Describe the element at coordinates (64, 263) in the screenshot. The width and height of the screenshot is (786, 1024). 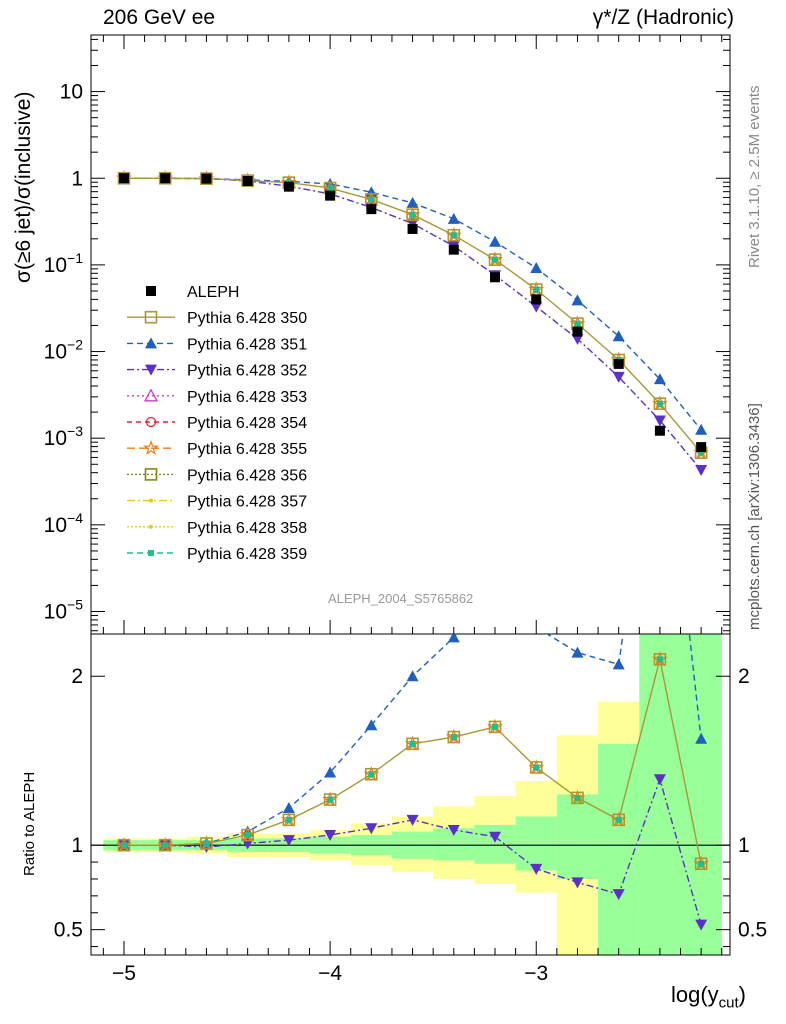
I see `main-y-tick-label: 10⁻¹` at that location.